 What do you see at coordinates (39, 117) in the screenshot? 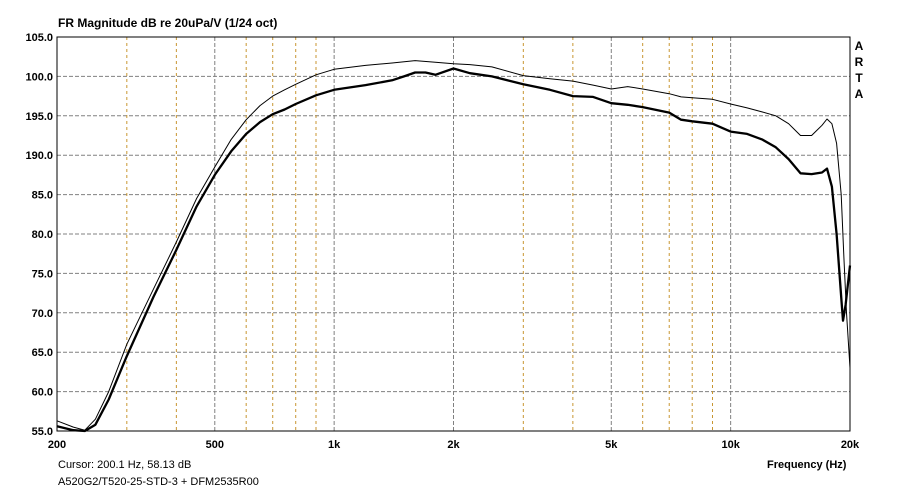
I see `y-tick-label: 195.0` at bounding box center [39, 117].